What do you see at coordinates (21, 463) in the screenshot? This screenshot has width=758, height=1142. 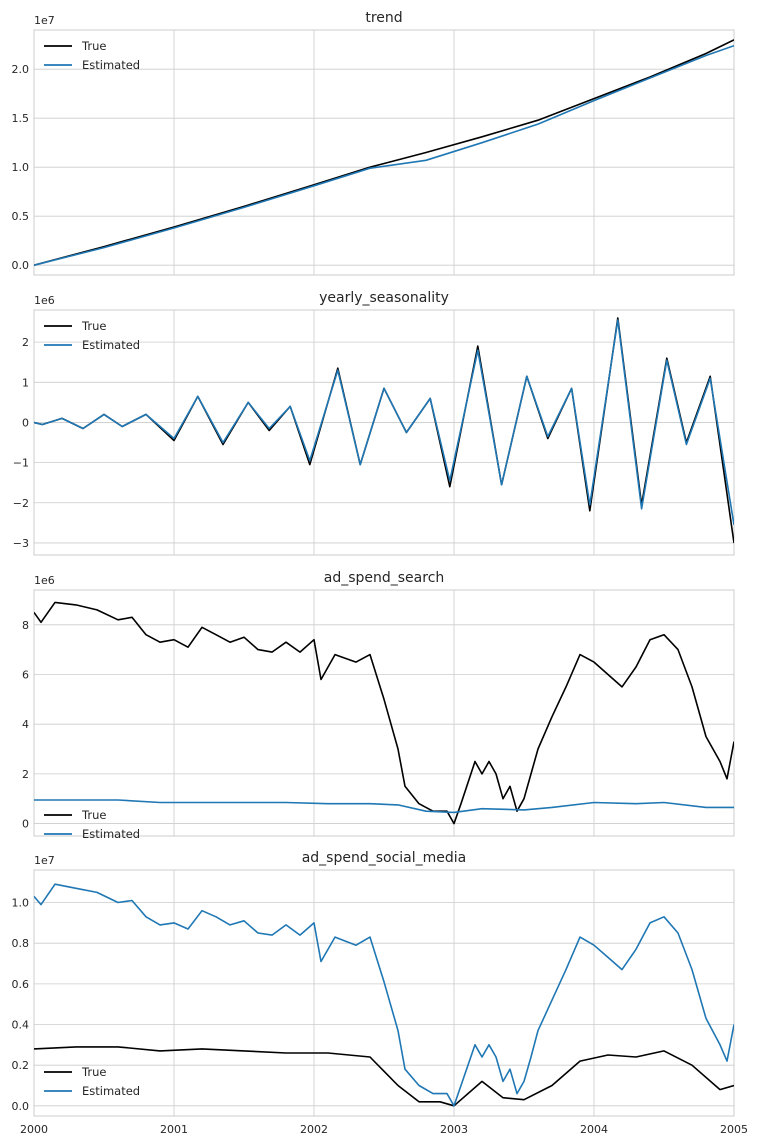 I see `y-tick-label: −1` at bounding box center [21, 463].